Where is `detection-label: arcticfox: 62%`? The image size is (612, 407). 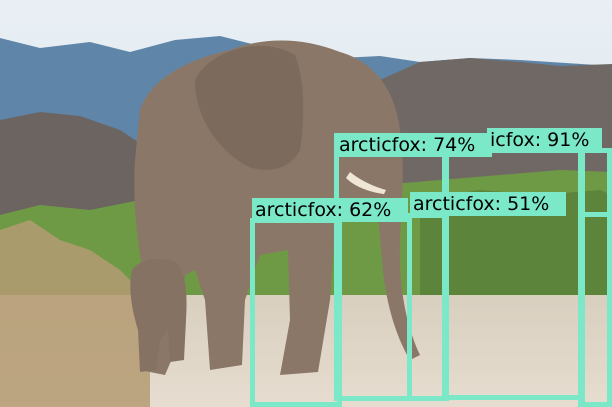 detection-label: arcticfox: 62% is located at coordinates (330, 210).